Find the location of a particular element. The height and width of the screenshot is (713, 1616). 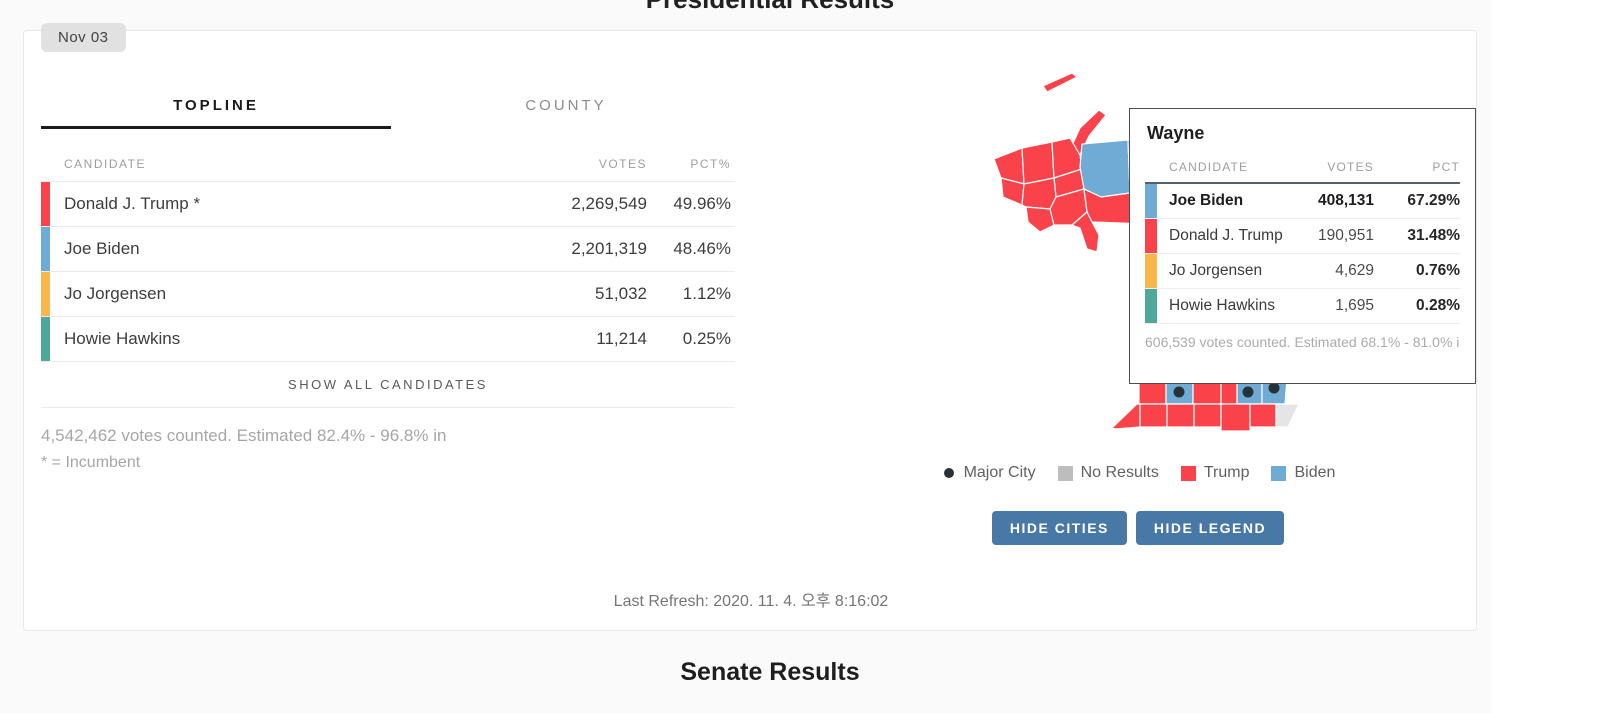

table-row: Jo Jorgensen 51,032 1.12% is located at coordinates (388, 294).